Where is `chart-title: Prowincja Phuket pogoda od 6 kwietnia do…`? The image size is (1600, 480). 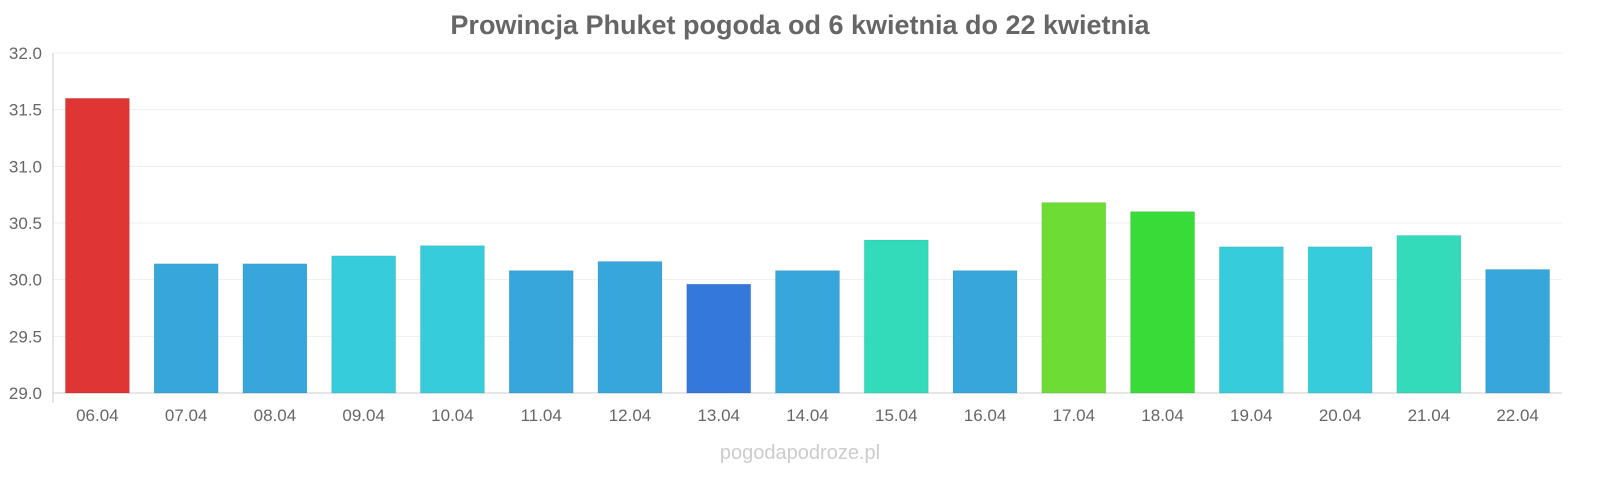
chart-title: Prowincja Phuket pogoda od 6 kwietnia do… is located at coordinates (800, 25).